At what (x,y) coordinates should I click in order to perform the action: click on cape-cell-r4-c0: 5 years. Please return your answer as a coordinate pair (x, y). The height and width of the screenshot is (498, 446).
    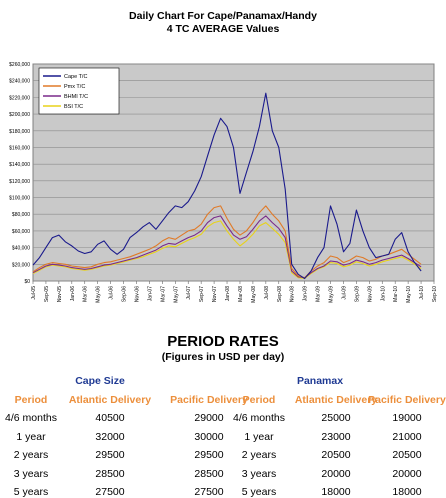
    Looking at the image, I should click on (31, 492).